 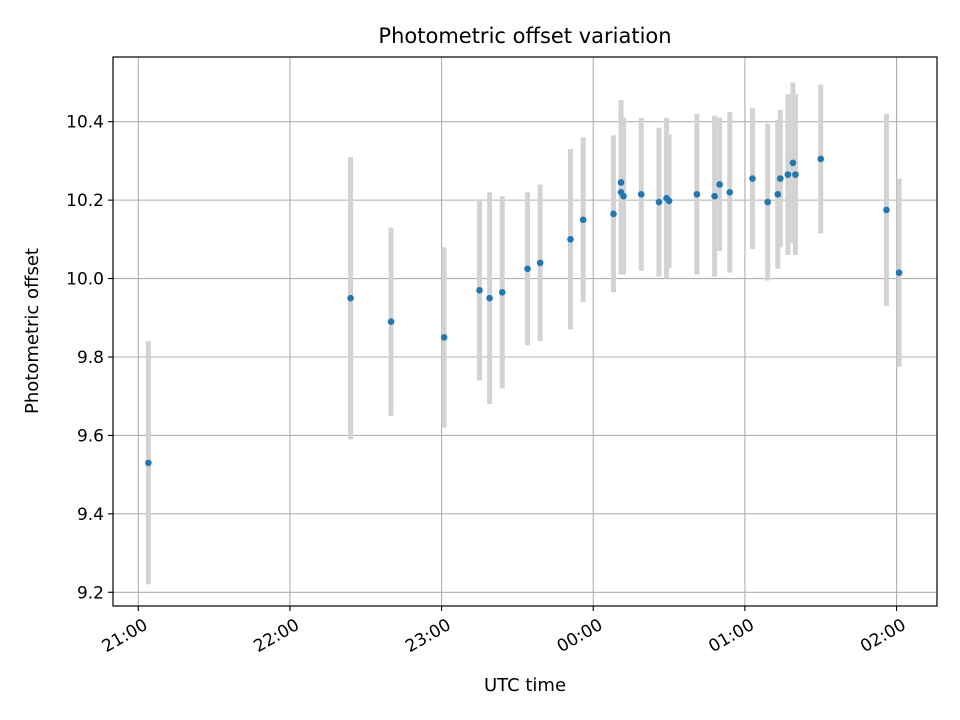 I want to click on y-tick-label: 9.4, so click(x=90, y=515).